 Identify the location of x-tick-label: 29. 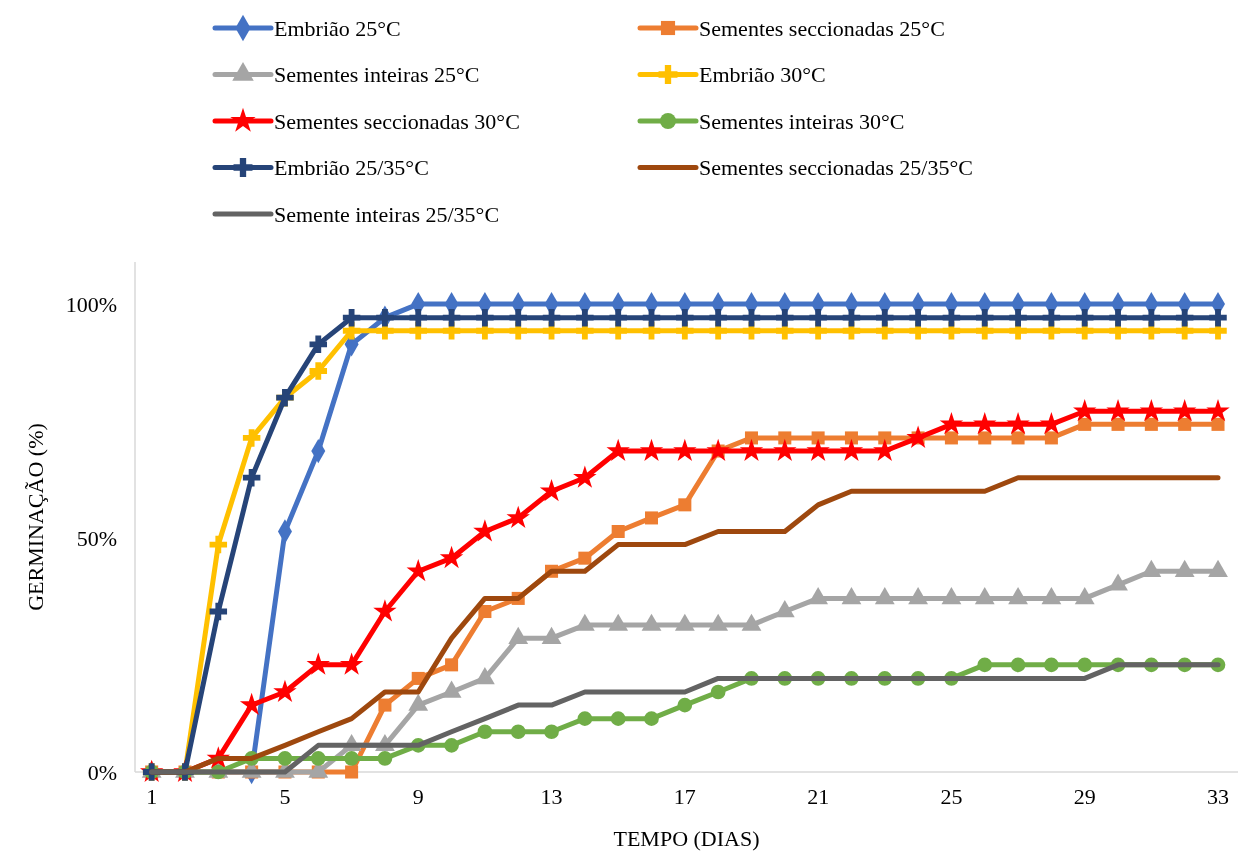
(1084, 796).